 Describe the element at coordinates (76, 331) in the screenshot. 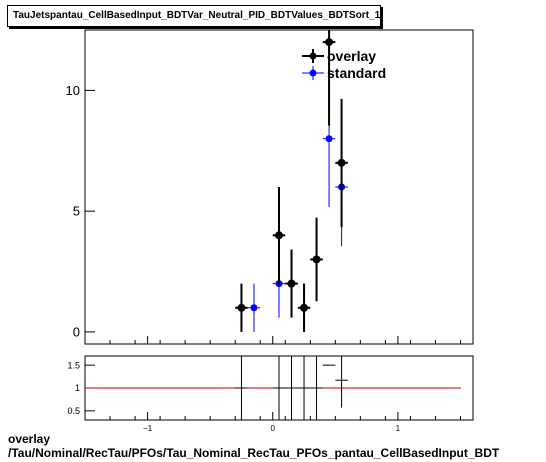

I see `main-ytick-label: 0` at that location.